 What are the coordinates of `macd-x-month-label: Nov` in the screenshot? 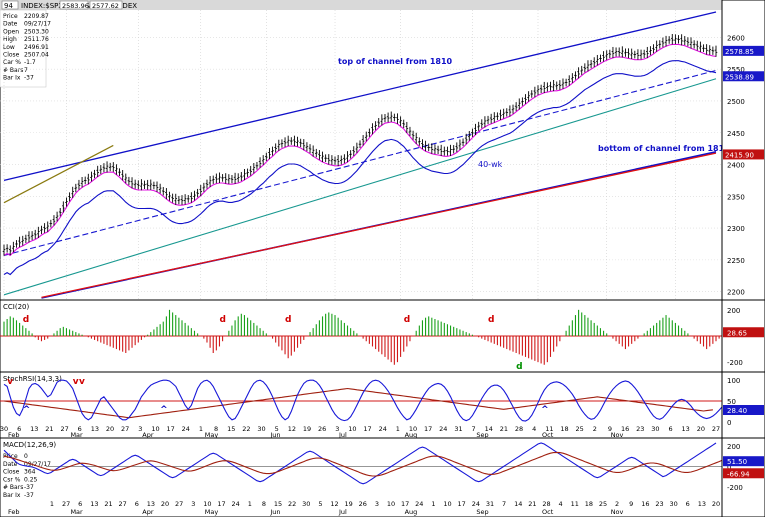 It's located at (617, 512).